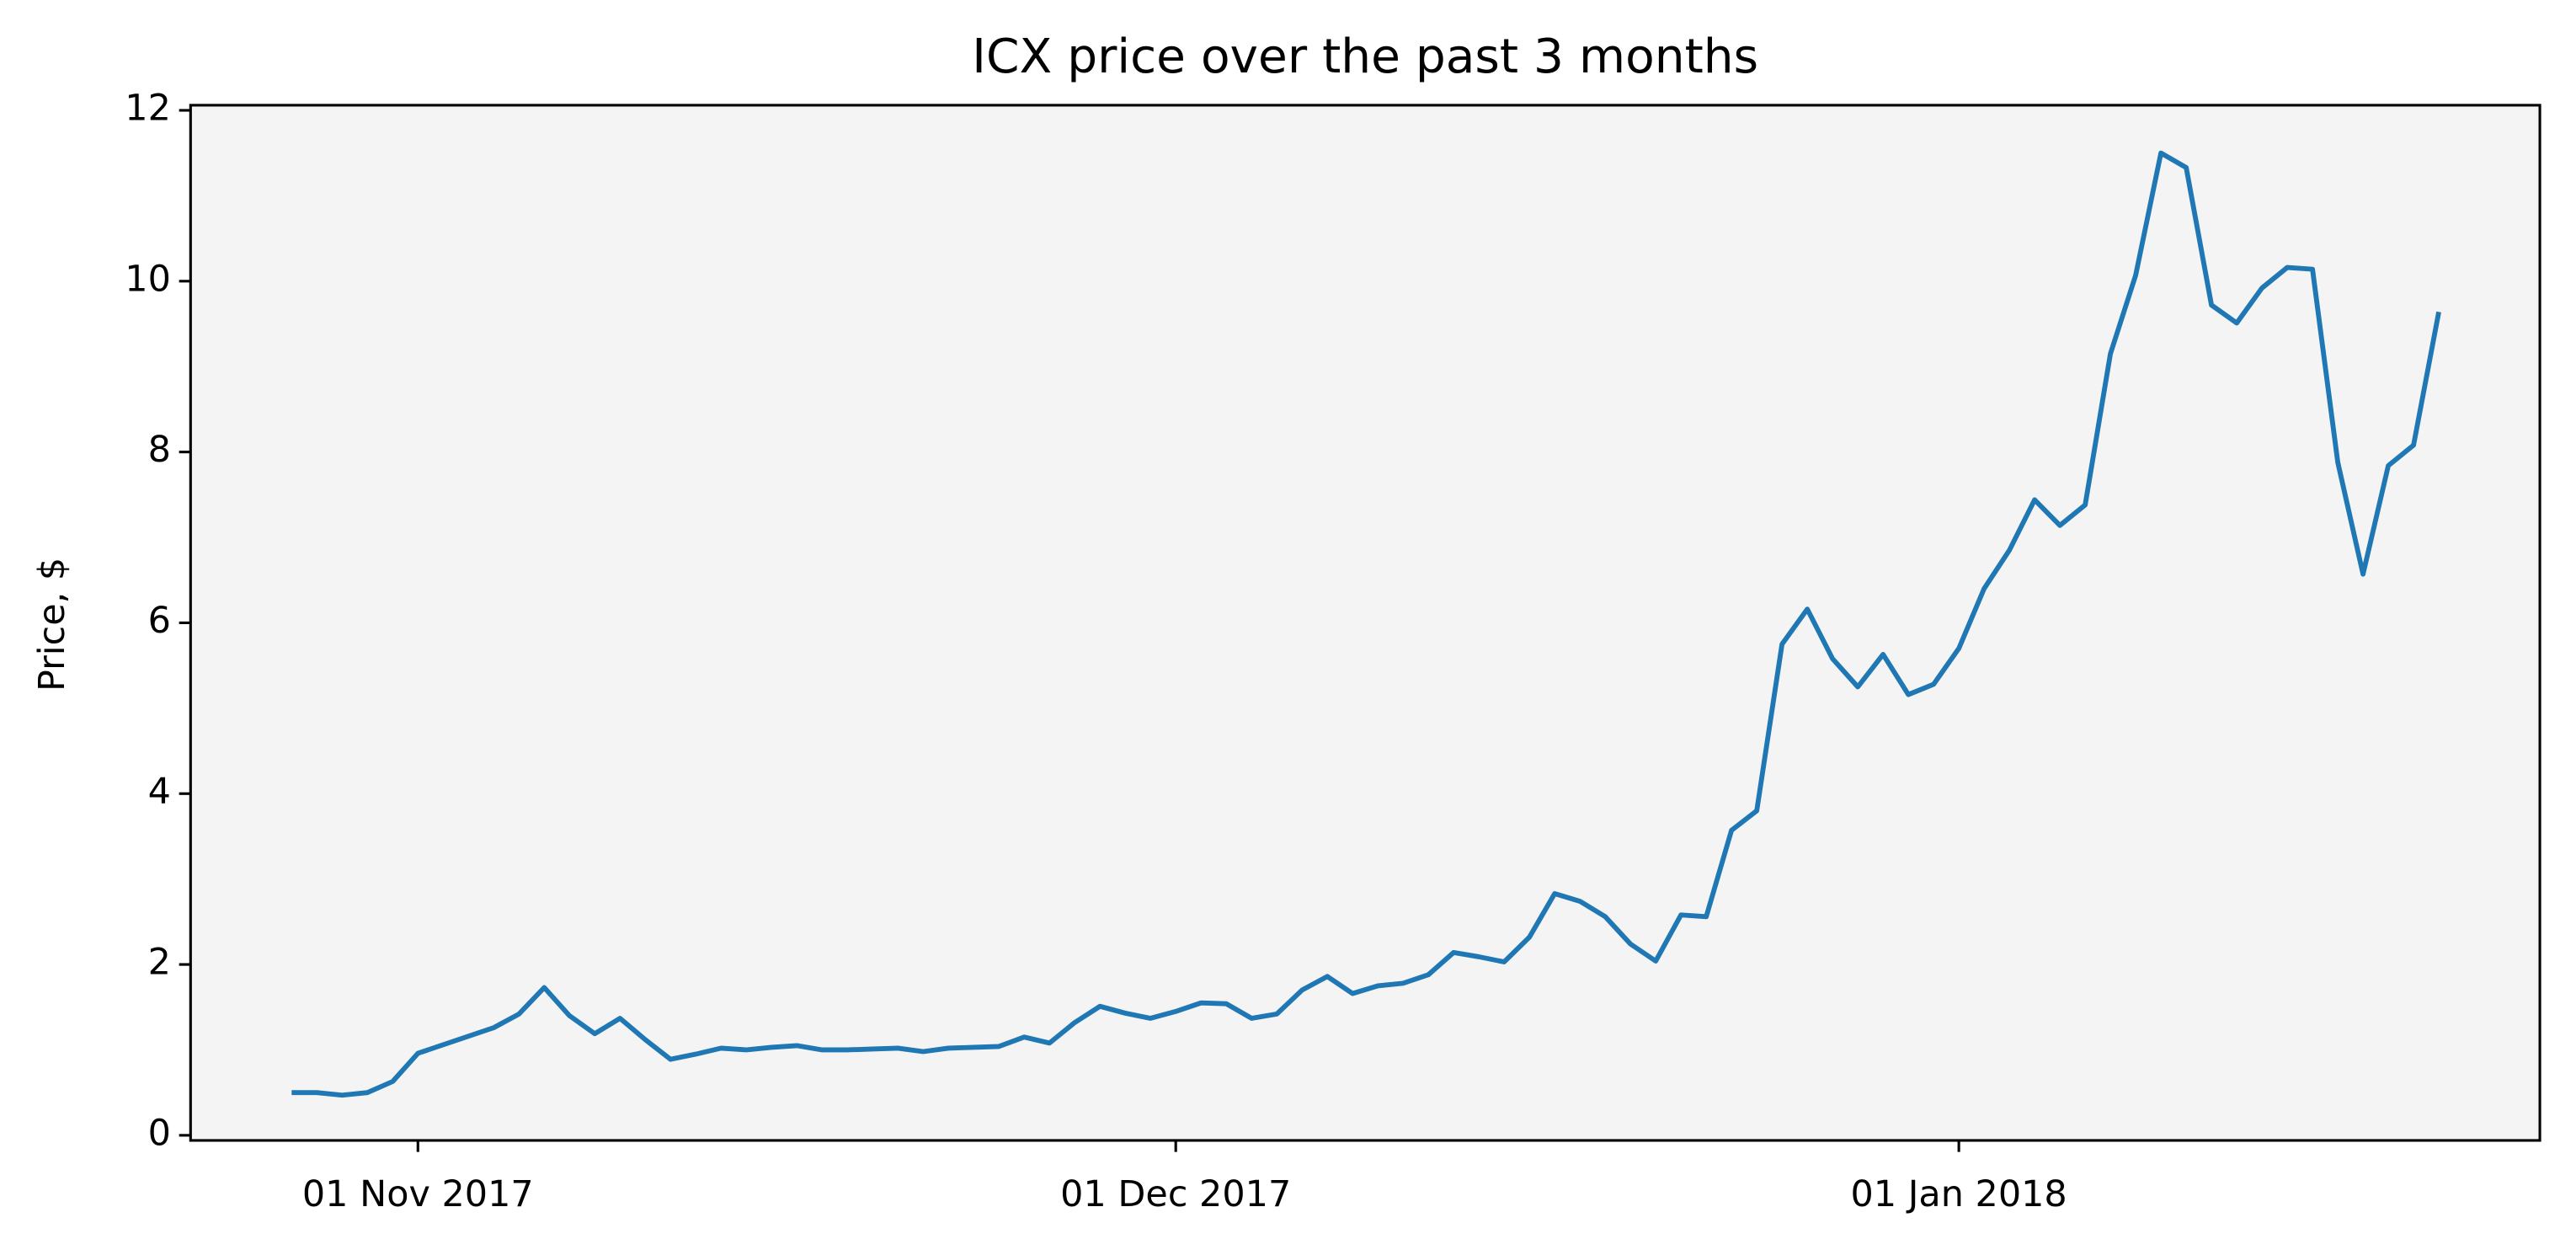  Describe the element at coordinates (1175, 1194) in the screenshot. I see `x-tick-label: 01 Dec 2017` at that location.